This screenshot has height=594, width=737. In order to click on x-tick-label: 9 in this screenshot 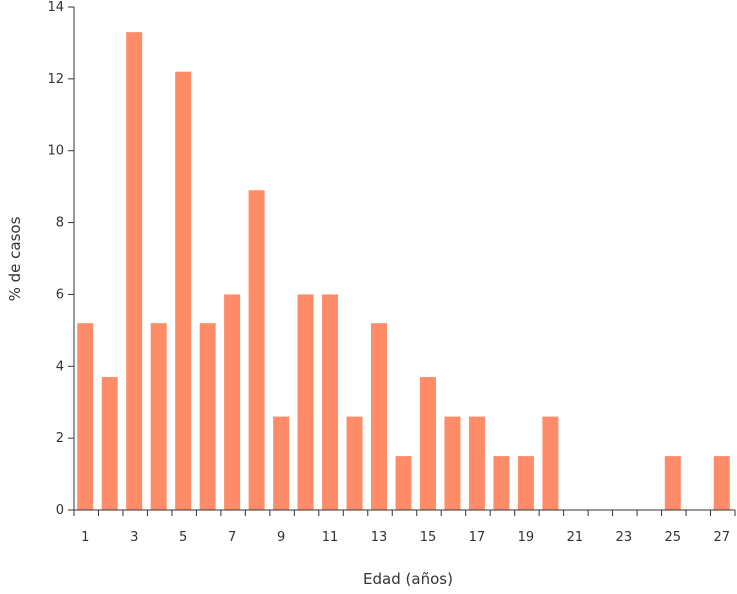, I will do `click(281, 537)`.